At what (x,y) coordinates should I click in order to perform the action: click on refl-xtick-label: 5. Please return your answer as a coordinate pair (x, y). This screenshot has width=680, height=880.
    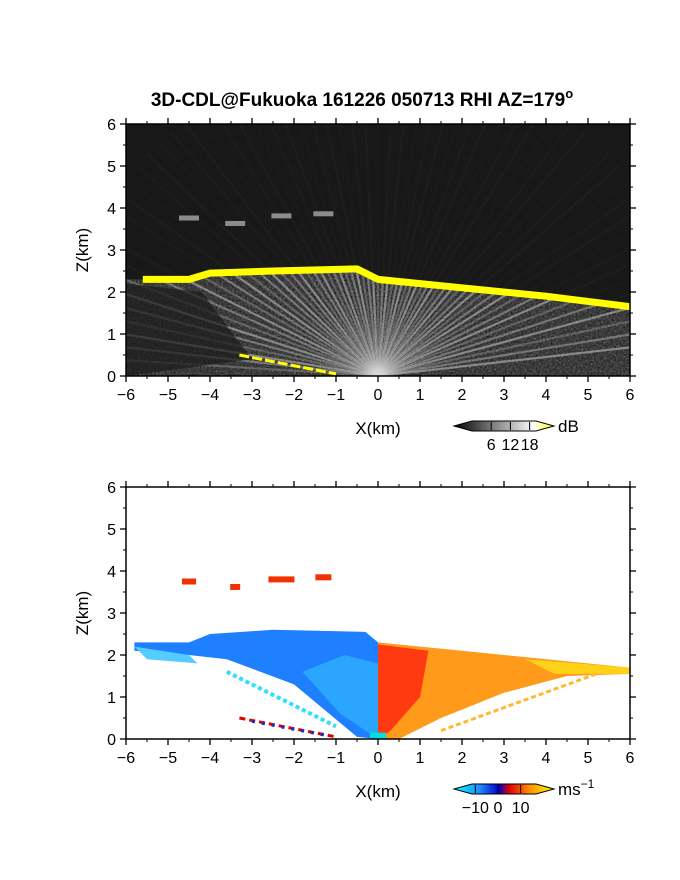
    Looking at the image, I should click on (588, 395).